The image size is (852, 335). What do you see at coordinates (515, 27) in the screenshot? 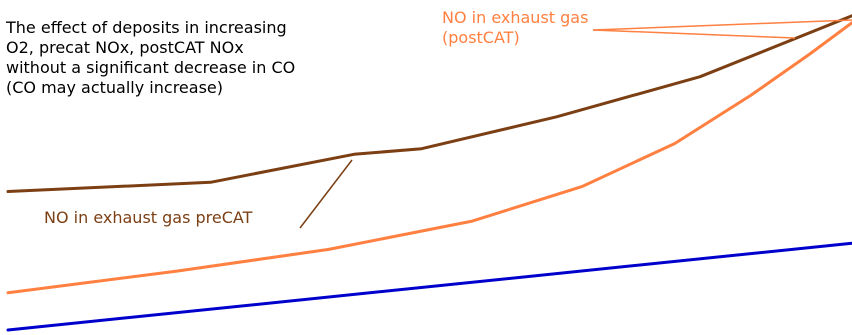
I see `postcat-series-label: NO in exhaust gas (postCAT)` at bounding box center [515, 27].